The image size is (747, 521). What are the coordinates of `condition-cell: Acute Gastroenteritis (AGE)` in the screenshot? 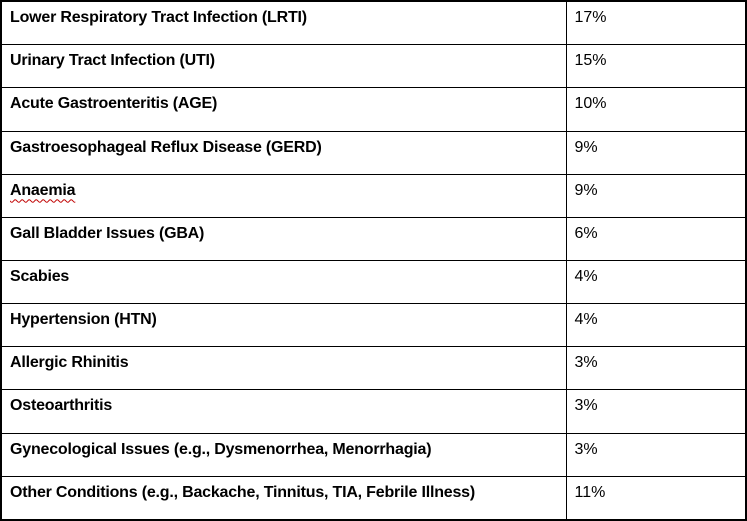 It's located at (283, 109).